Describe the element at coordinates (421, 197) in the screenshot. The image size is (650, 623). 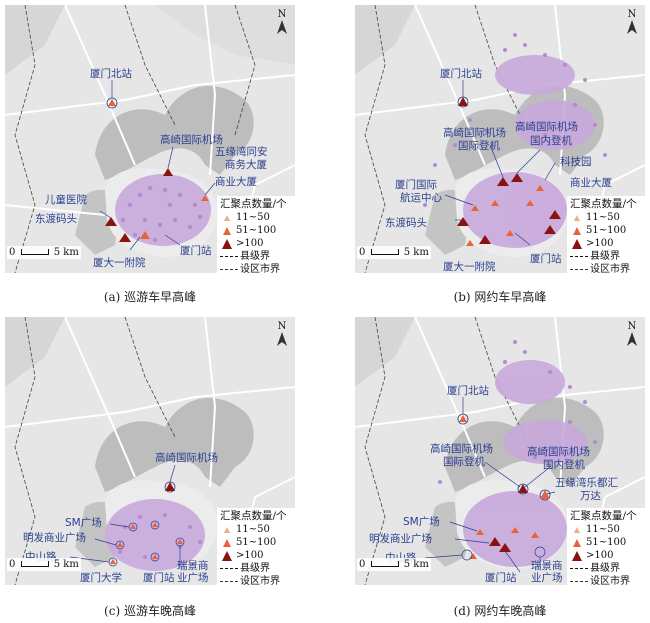
I see `place-label: 航运中心` at that location.